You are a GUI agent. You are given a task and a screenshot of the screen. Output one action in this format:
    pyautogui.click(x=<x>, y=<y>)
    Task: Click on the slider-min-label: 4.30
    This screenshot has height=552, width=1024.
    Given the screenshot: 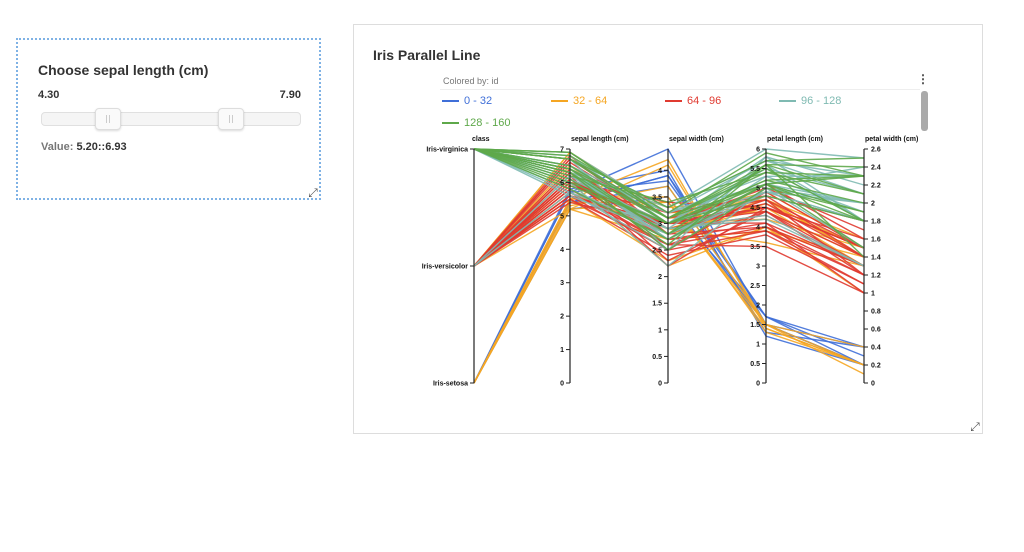 What is the action you would take?
    pyautogui.click(x=49, y=95)
    